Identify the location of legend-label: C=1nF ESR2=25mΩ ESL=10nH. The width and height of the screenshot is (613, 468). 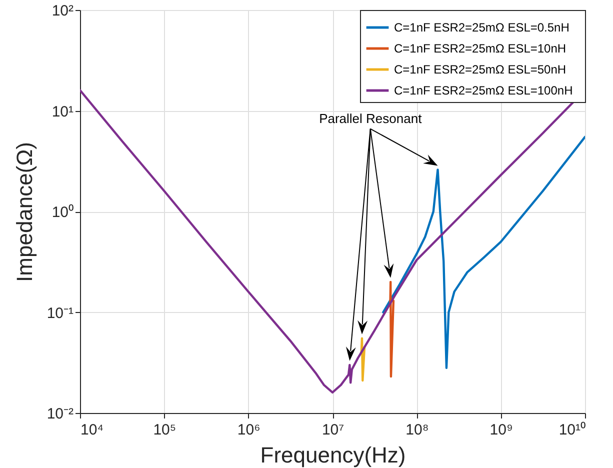
(480, 49).